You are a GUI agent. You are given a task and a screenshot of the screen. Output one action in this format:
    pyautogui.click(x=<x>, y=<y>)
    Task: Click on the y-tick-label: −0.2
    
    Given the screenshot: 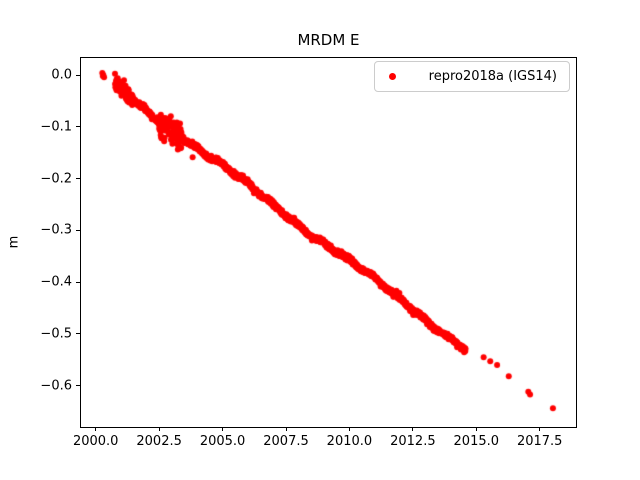 What is the action you would take?
    pyautogui.click(x=56, y=179)
    